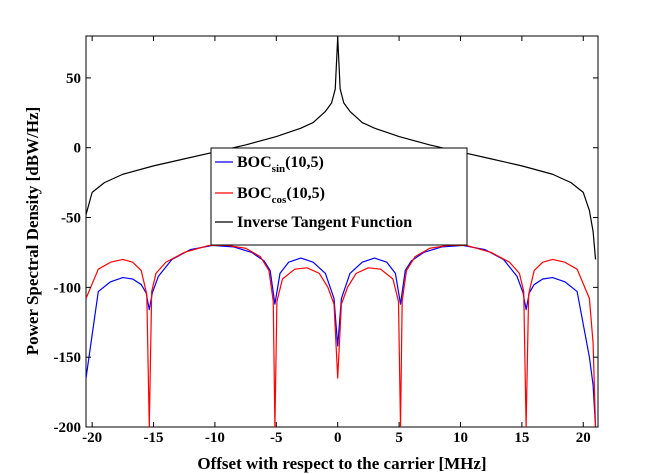 This screenshot has height=474, width=660. I want to click on x-axis-label: Offset with respect to the carrier [MHz], so click(341, 463).